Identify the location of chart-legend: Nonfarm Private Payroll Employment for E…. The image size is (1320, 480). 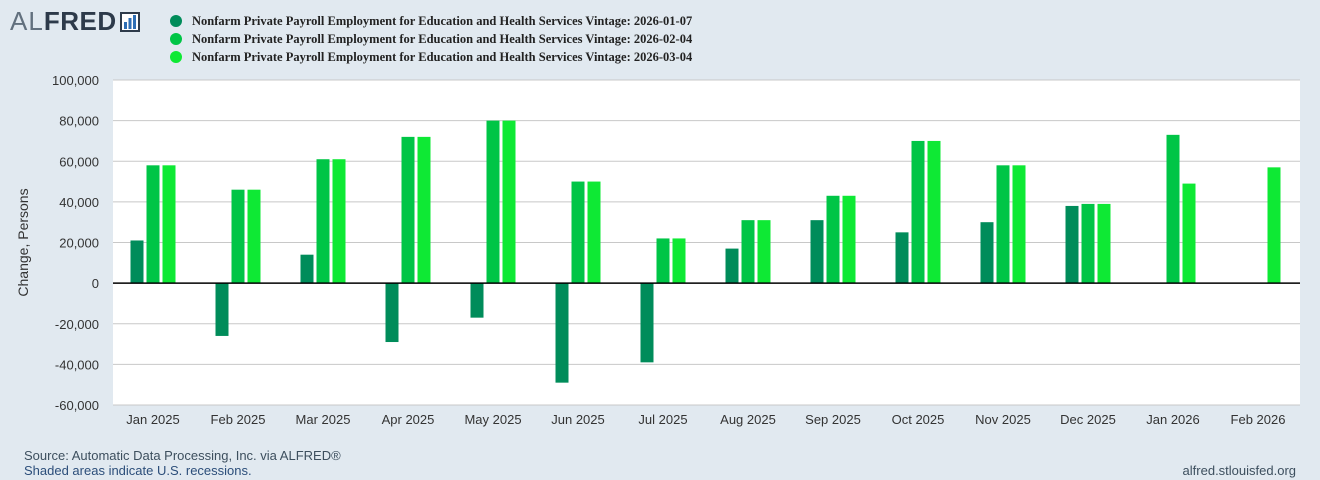
(431, 39).